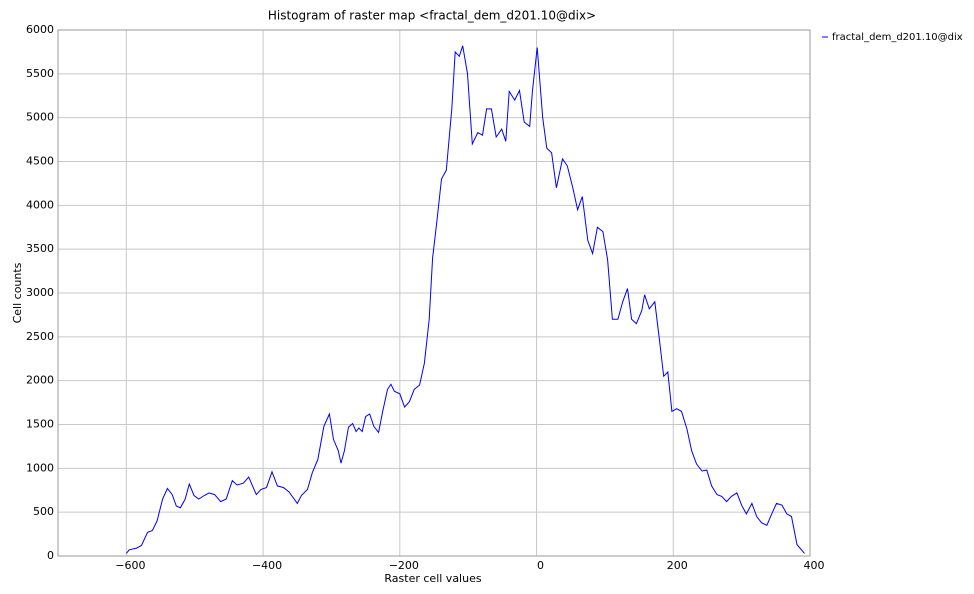 The height and width of the screenshot is (594, 974). Describe the element at coordinates (40, 292) in the screenshot. I see `y-tick-label: 3000` at that location.